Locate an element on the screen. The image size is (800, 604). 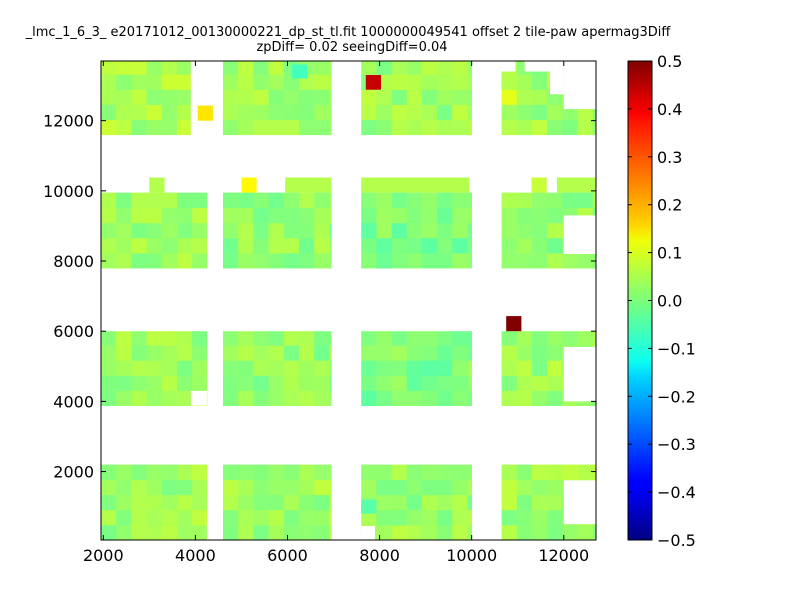
heatmap-cell-highlight is located at coordinates (415, 185).